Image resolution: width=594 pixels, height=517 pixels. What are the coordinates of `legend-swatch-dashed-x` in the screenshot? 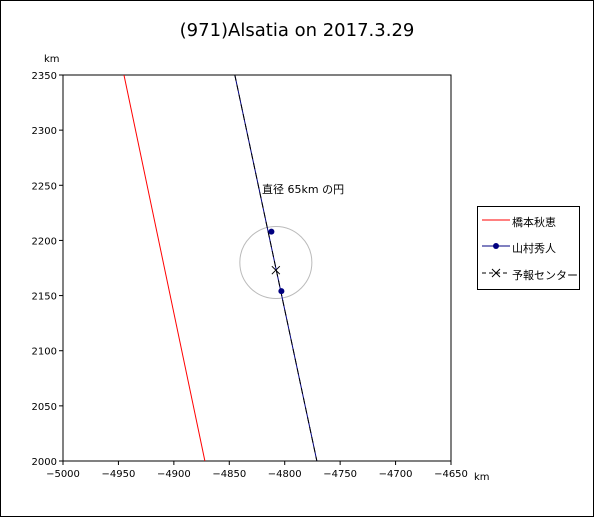 It's located at (496, 273).